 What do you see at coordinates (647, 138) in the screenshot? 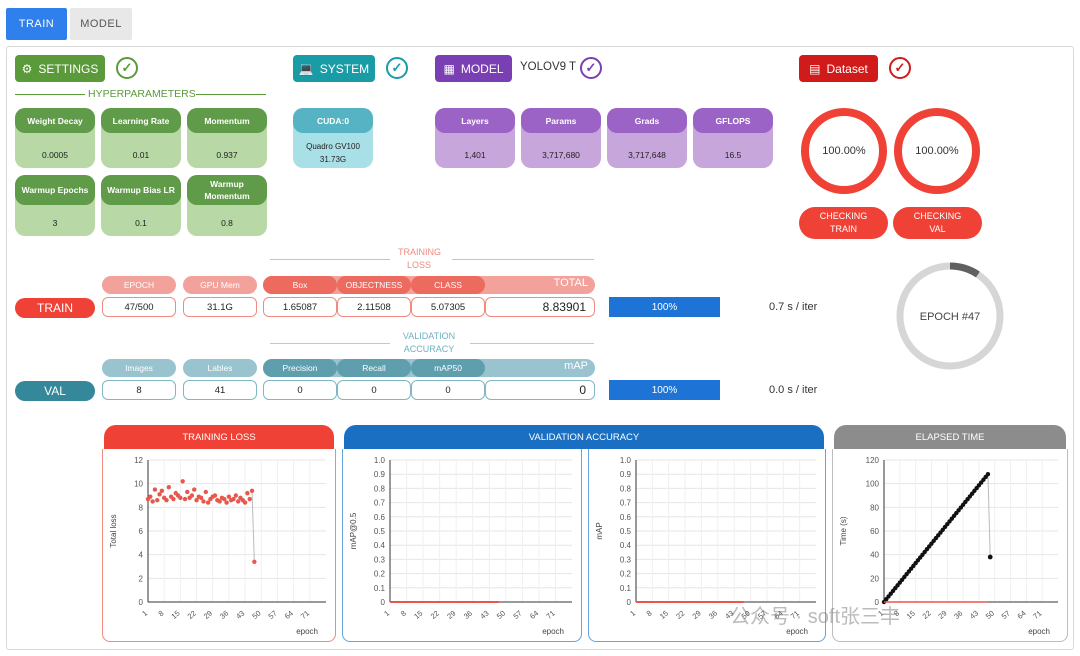
I see `model-grads: Grads 3,717,648` at bounding box center [647, 138].